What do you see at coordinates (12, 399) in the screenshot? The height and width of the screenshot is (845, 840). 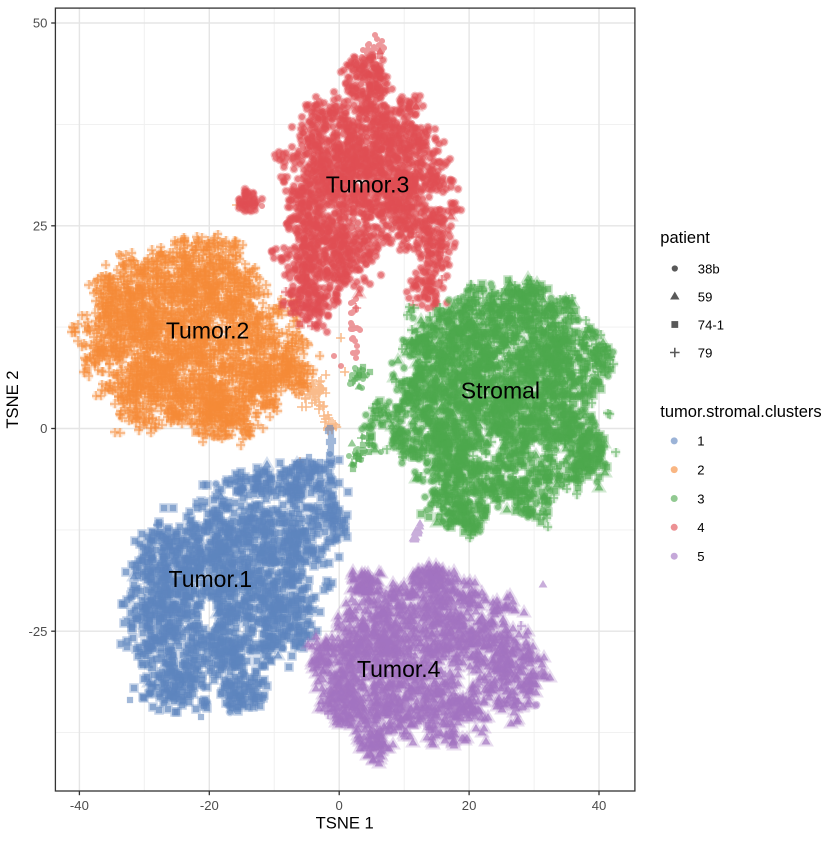 I see `svg-text: TSNE 2` at bounding box center [12, 399].